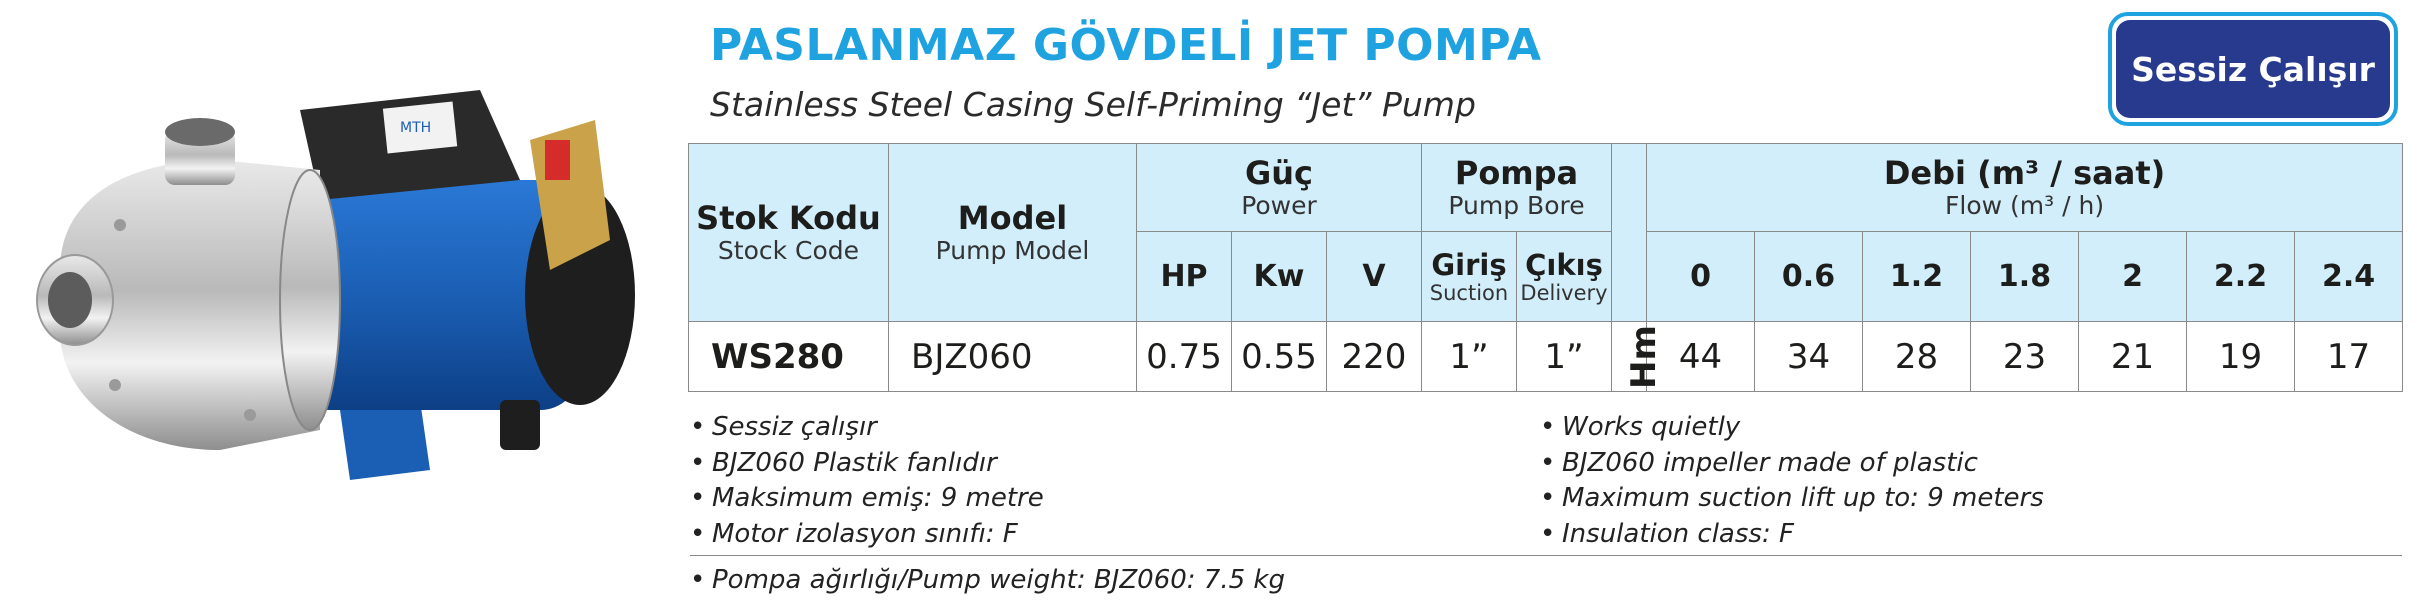  Describe the element at coordinates (415, 128) in the screenshot. I see `brand-label: MTH` at that location.